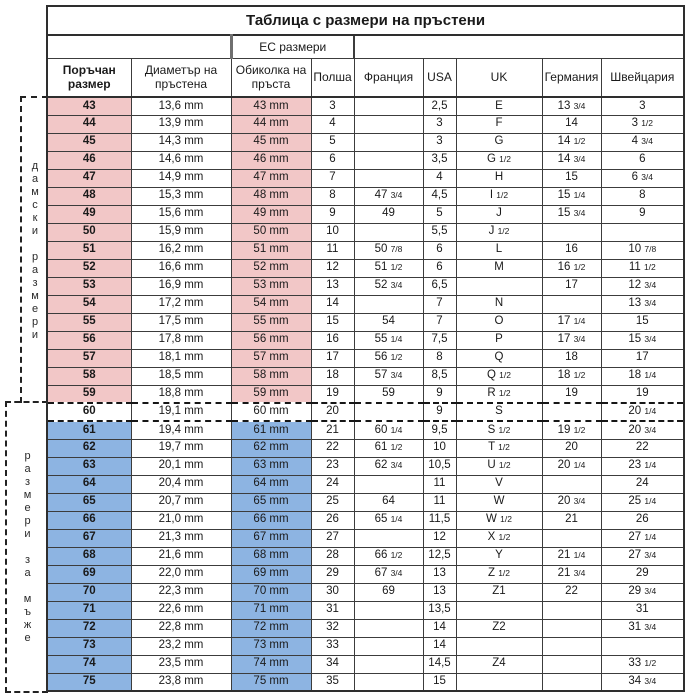 Image resolution: width=685 pixels, height=699 pixels. I want to click on table-cell: 64 mm, so click(271, 484).